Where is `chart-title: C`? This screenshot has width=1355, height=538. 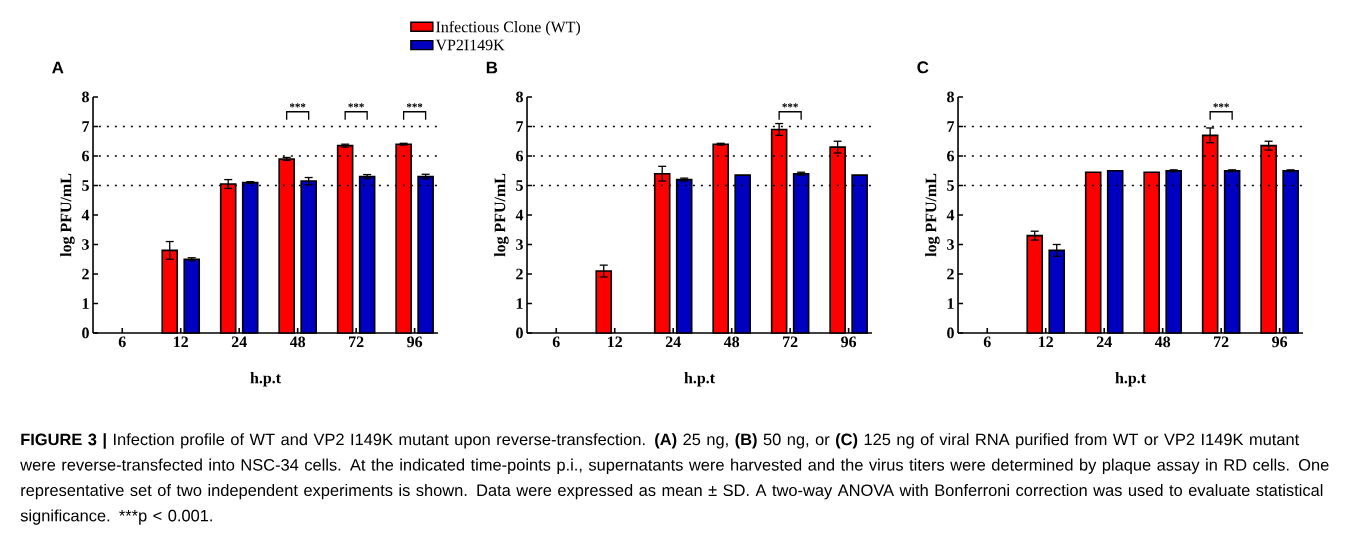 chart-title: C is located at coordinates (923, 67).